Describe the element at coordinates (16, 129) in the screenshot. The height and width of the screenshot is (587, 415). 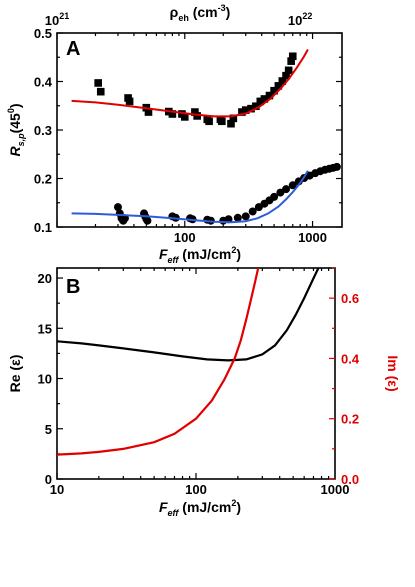
I see `y-axis-title-a: Rs,p(450)` at that location.